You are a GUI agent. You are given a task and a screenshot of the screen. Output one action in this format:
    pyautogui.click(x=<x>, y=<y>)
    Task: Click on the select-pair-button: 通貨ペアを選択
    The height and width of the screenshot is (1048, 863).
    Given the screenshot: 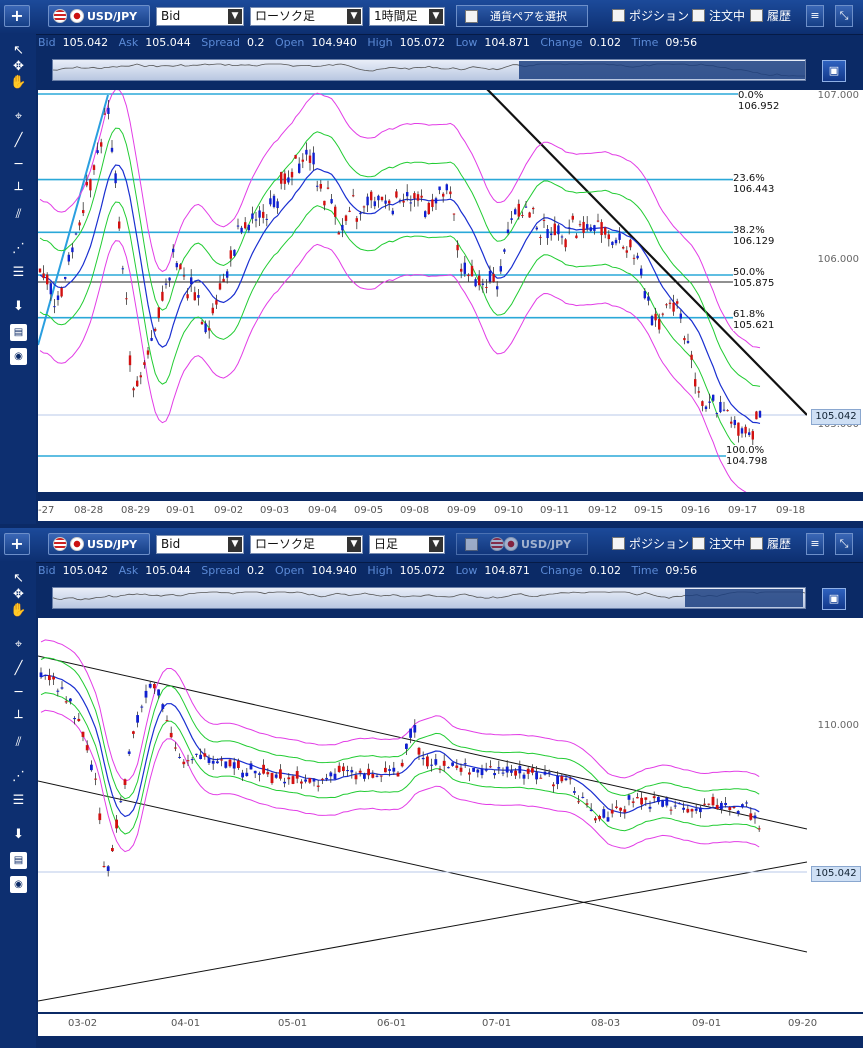 What is the action you would take?
    pyautogui.click(x=522, y=16)
    